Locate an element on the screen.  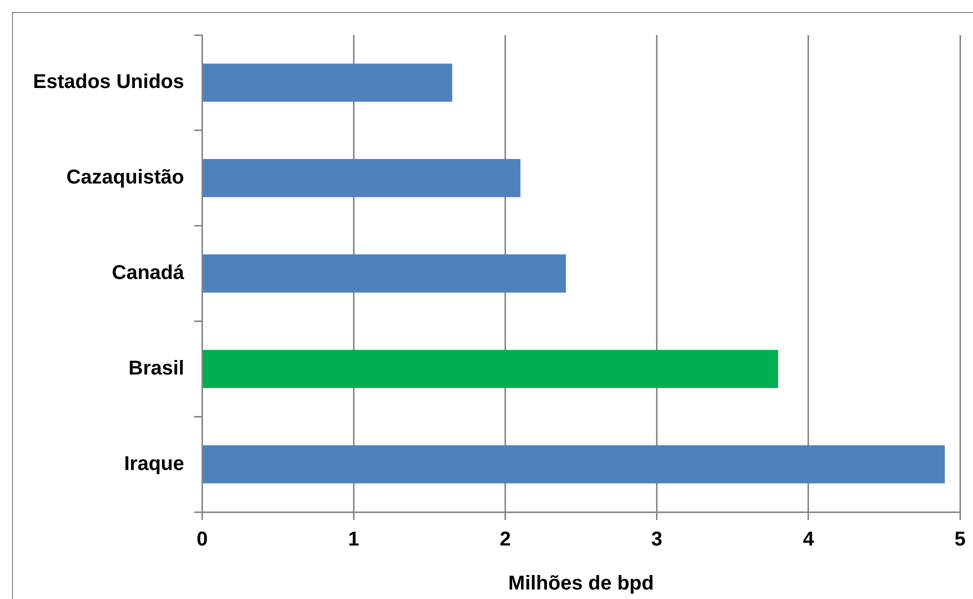
x-tick-label: 5 is located at coordinates (960, 539).